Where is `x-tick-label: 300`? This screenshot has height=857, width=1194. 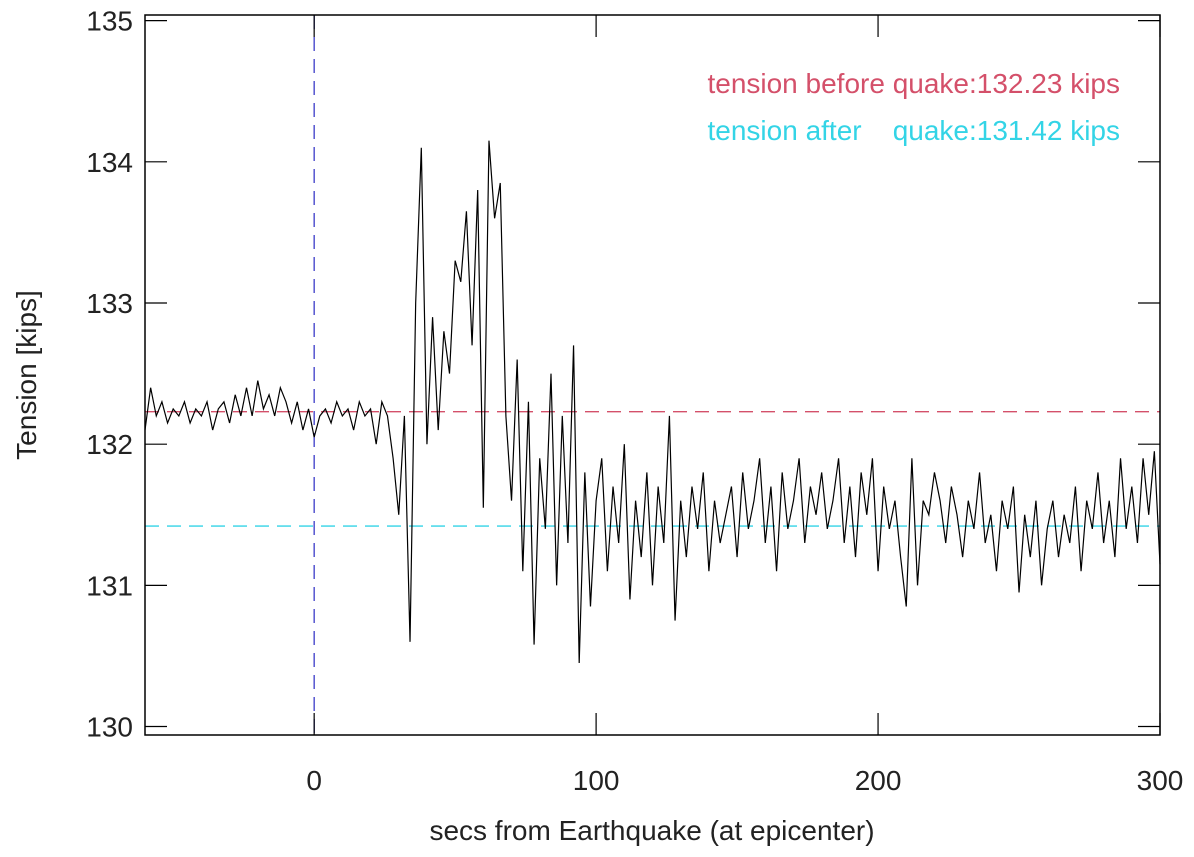 x-tick-label: 300 is located at coordinates (1160, 780).